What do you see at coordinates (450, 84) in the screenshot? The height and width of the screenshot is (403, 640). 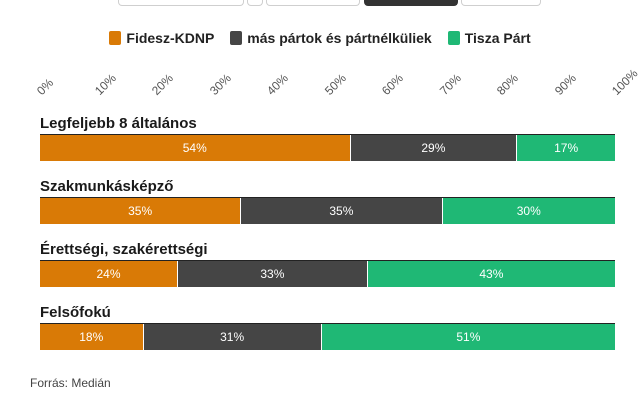 I see `x-tick-label: 70%` at bounding box center [450, 84].